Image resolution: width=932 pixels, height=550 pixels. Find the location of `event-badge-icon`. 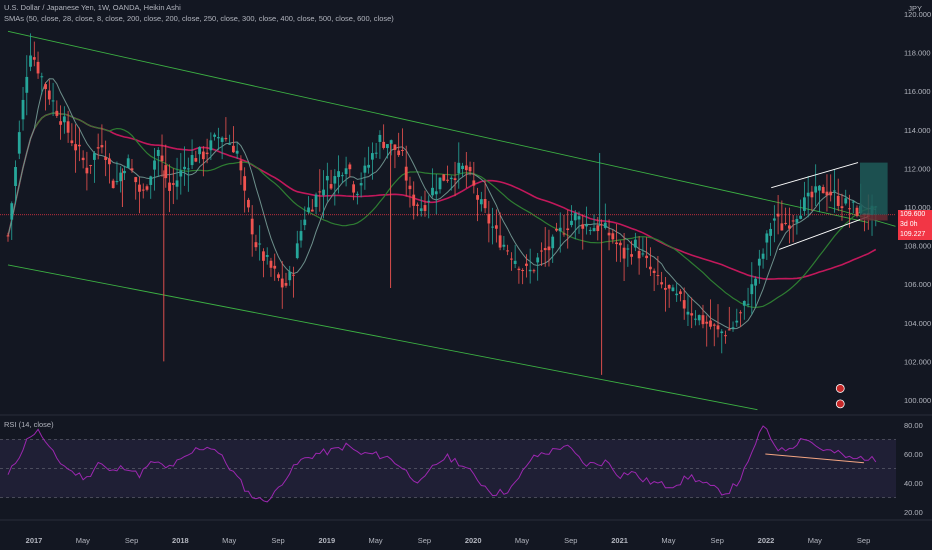

event-badge-icon is located at coordinates (840, 404).